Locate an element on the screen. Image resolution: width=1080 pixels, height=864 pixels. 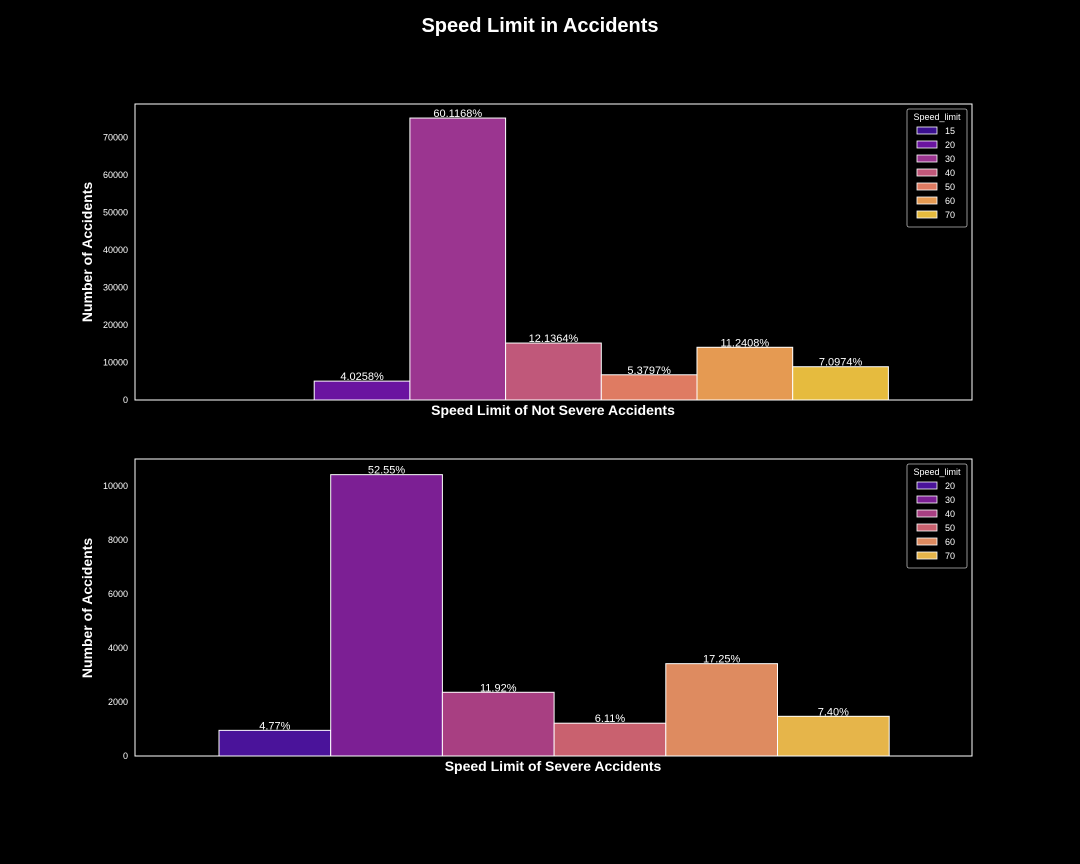
severe-y-tick-label: 6000 is located at coordinates (118, 594).